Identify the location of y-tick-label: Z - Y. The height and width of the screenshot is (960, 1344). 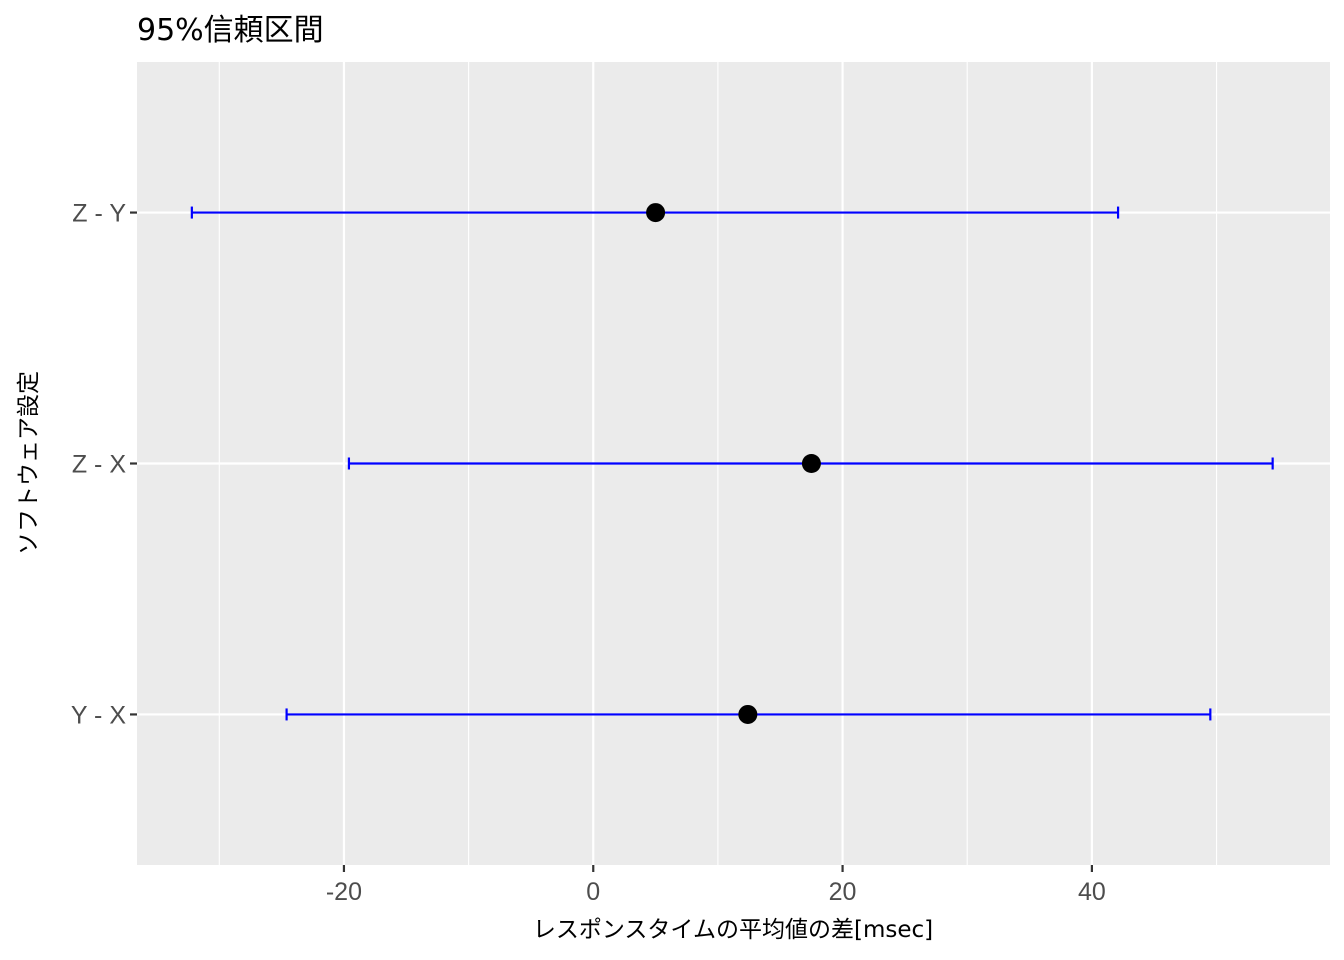
(99, 214).